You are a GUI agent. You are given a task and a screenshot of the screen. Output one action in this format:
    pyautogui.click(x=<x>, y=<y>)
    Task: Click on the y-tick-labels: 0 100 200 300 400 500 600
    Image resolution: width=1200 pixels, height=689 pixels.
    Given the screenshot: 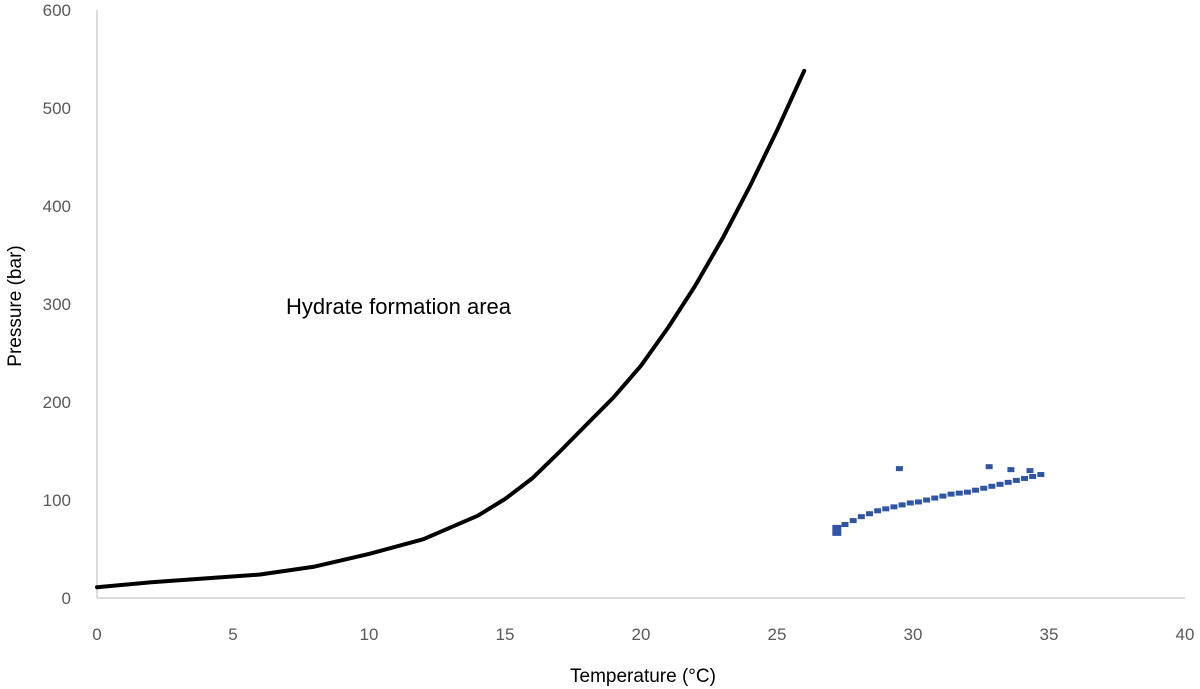 What is the action you would take?
    pyautogui.click(x=57, y=304)
    